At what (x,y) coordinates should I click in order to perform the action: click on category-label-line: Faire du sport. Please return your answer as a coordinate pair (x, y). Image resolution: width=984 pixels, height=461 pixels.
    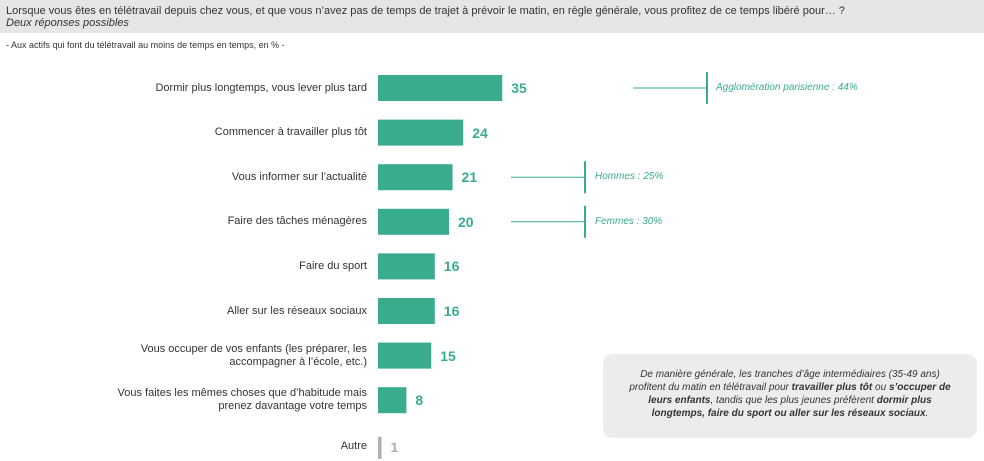
    Looking at the image, I should click on (333, 265).